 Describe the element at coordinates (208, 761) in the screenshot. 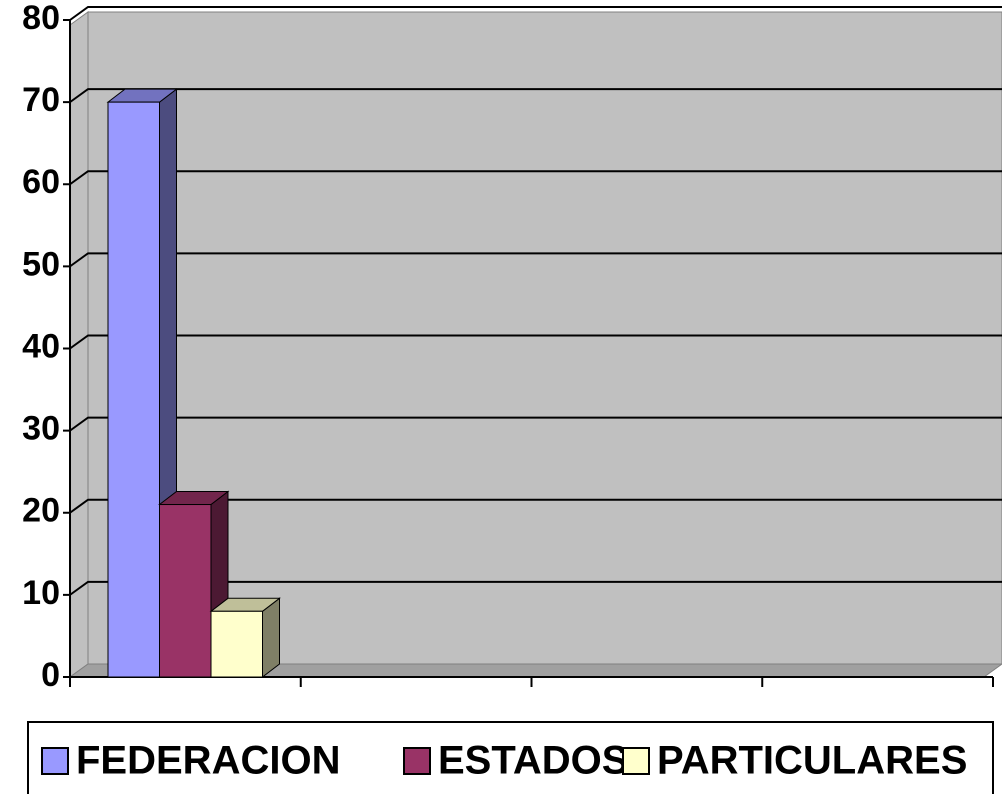

I see `legend-label: FEDERACION` at that location.